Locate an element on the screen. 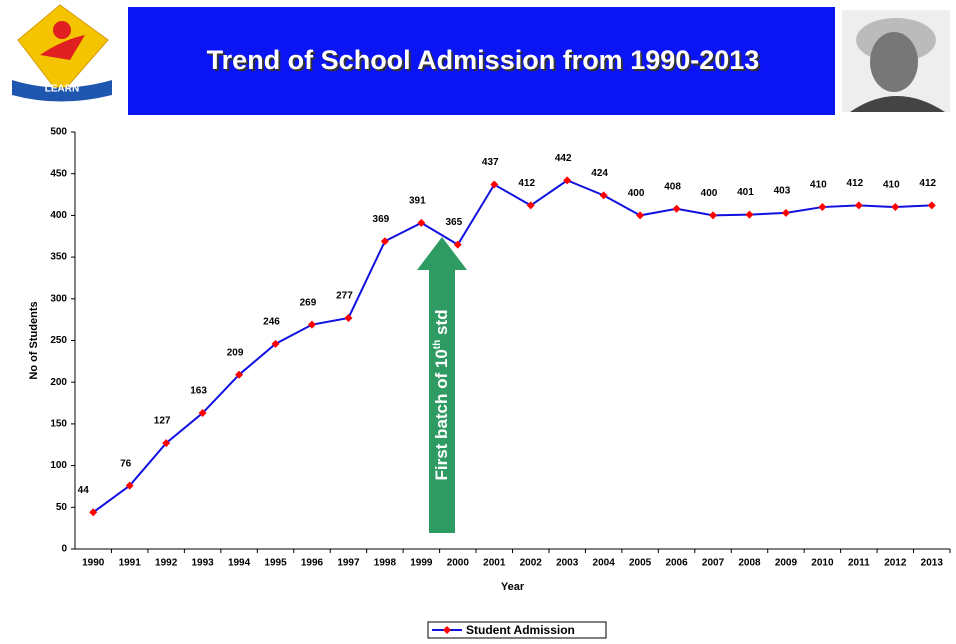 This screenshot has width=956, height=644. y-tick-label: 500 is located at coordinates (58, 132).